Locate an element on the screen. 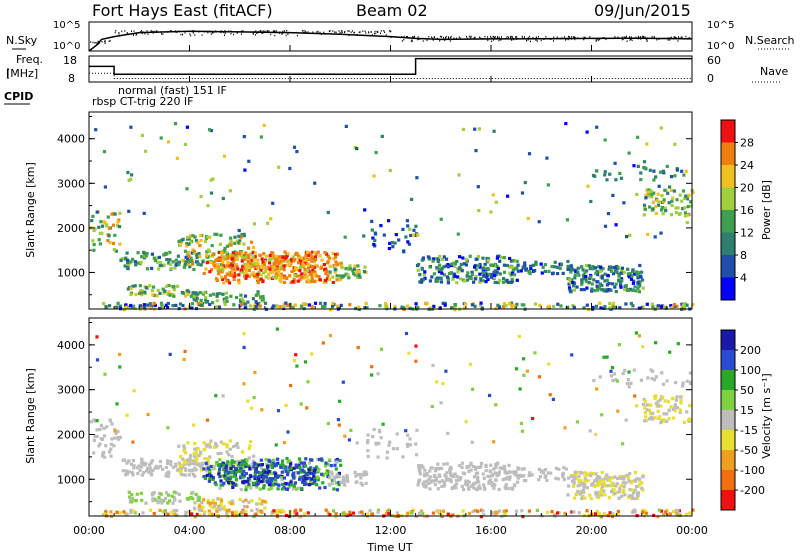 This screenshot has width=800, height=558. velocity-colorbar-tick-label: -50 is located at coordinates (749, 450).